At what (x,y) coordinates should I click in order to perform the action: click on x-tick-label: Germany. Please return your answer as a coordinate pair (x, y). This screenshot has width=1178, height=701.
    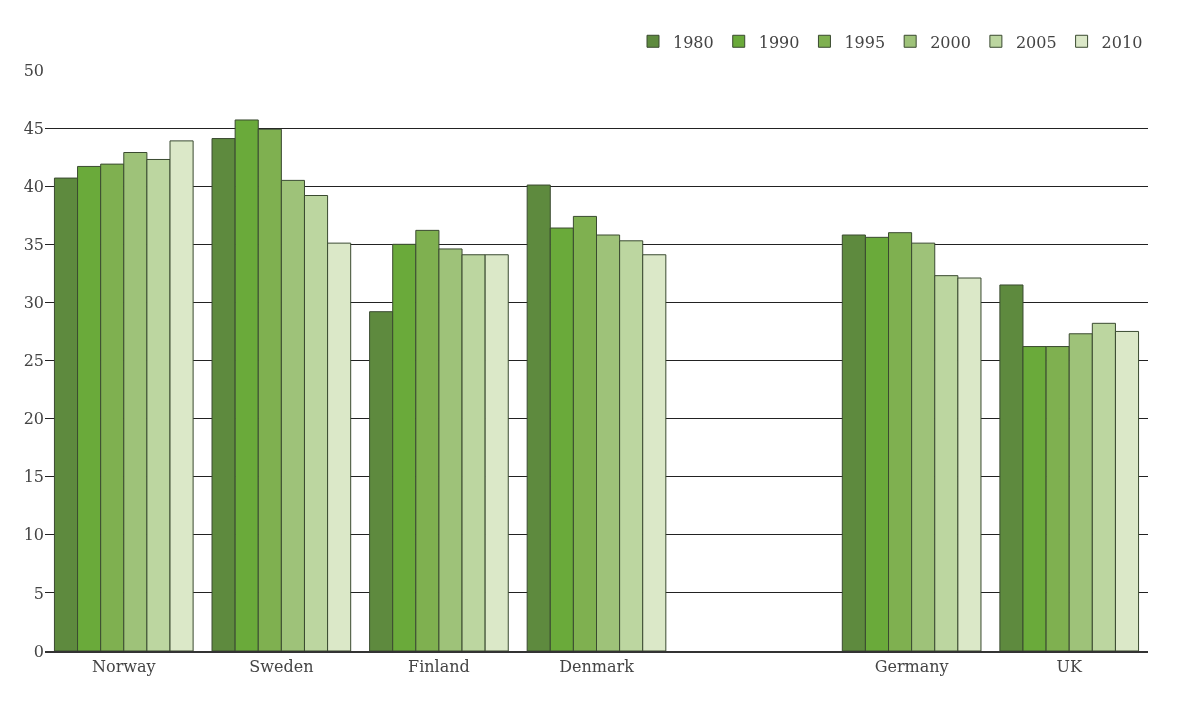
    Looking at the image, I should click on (911, 667).